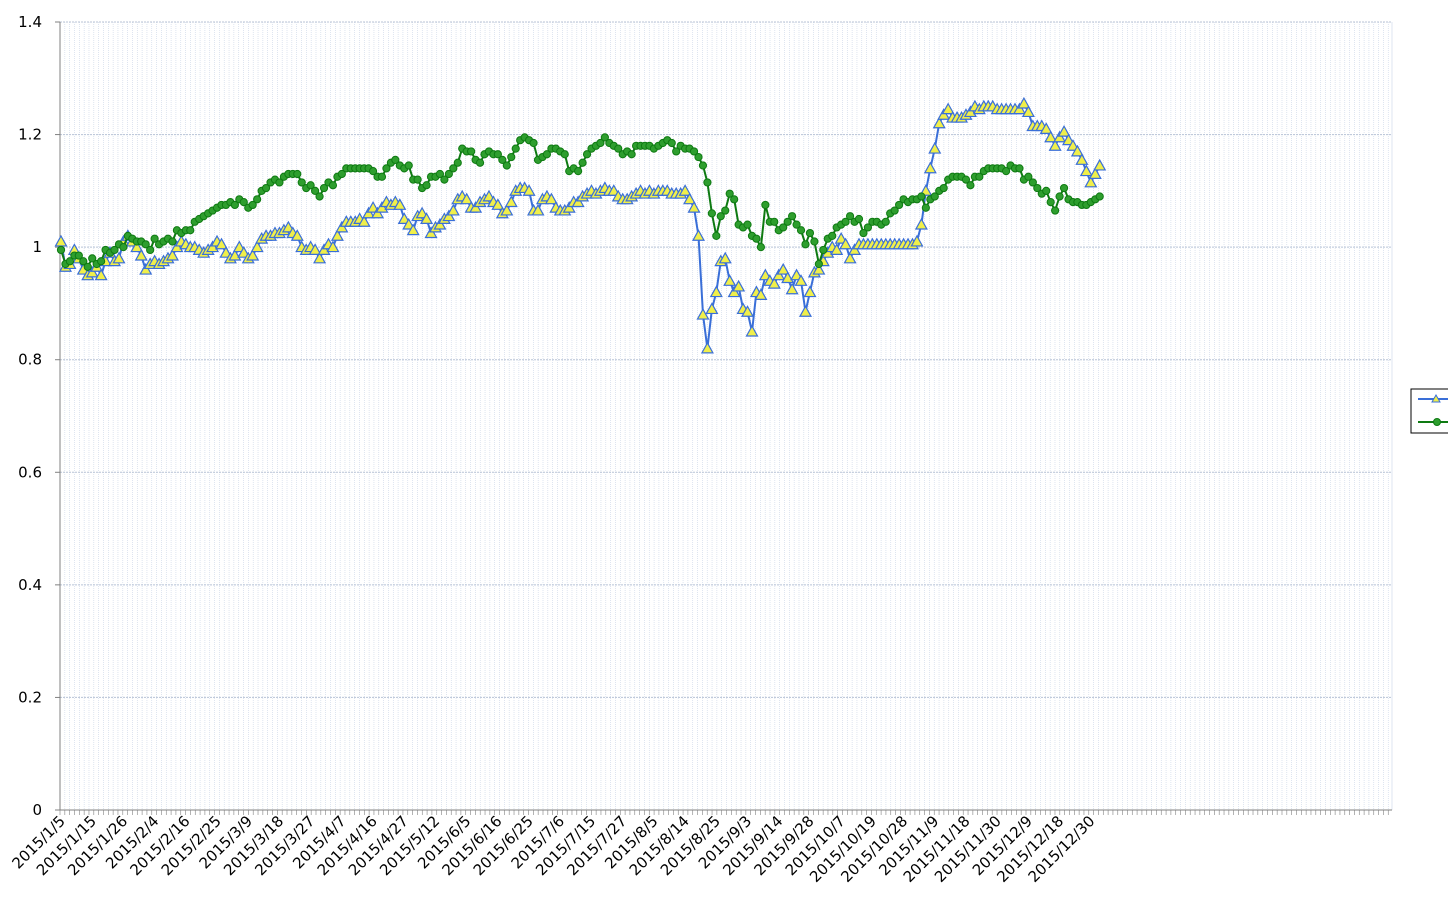 This screenshot has width=1448, height=910. I want to click on y-tick-label: 1, so click(37, 247).